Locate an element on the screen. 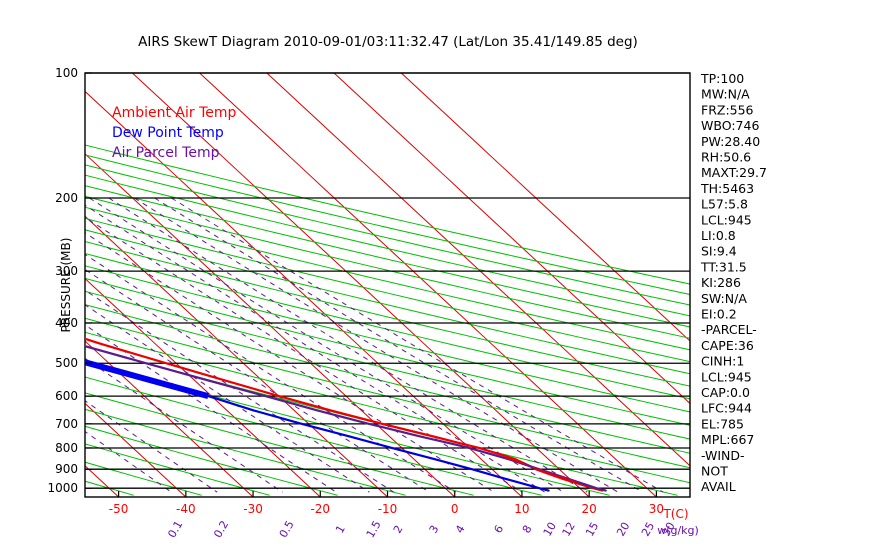  index-tt-31-5: TT:31.5 is located at coordinates (723, 266).